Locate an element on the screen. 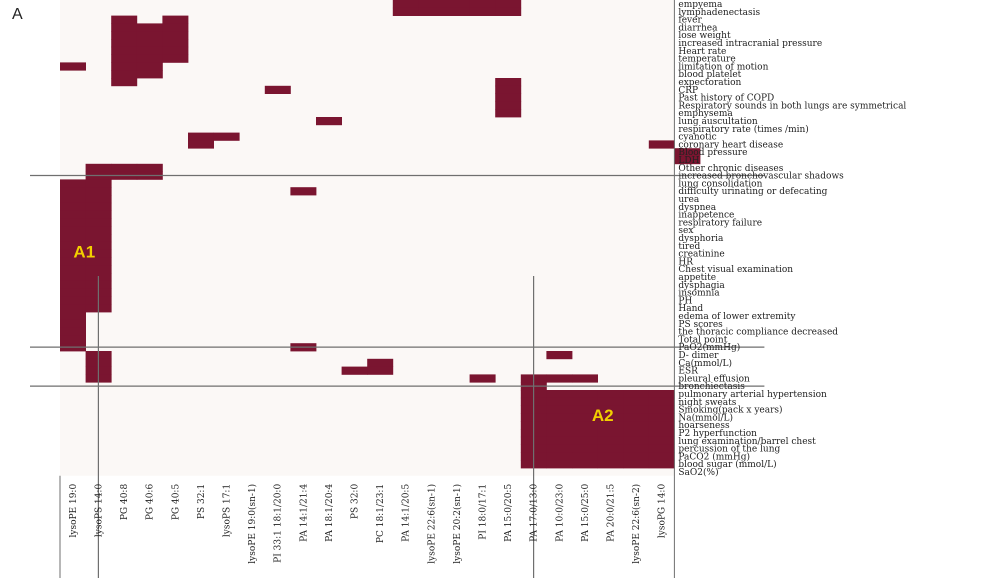 Image resolution: width=986 pixels, height=581 pixels. row-label: pleural effusion is located at coordinates (714, 379).